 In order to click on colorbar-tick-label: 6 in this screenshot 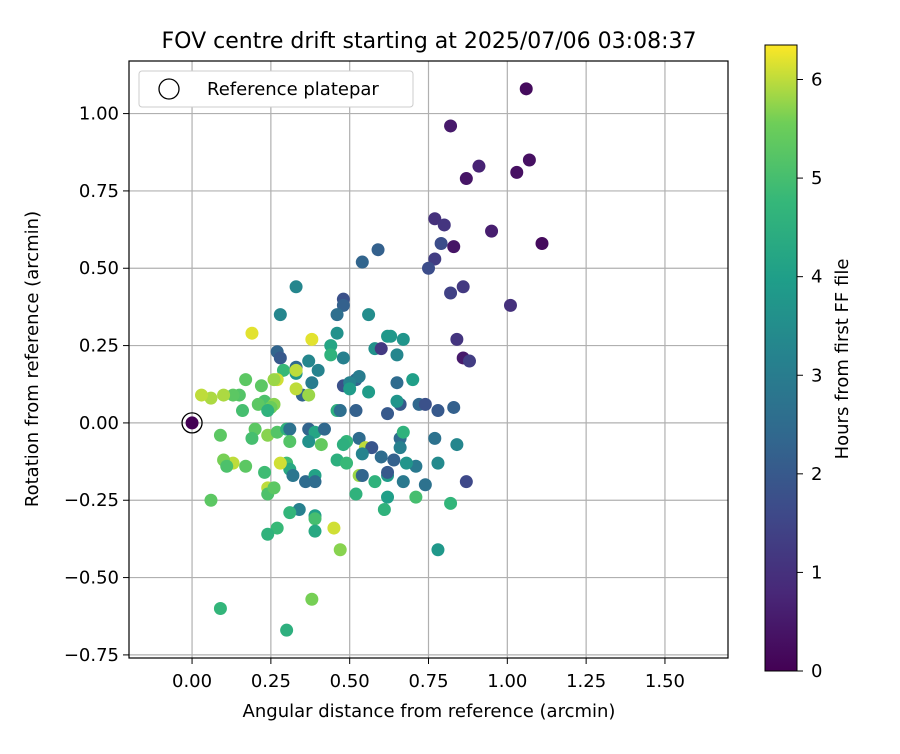, I will do `click(816, 80)`.